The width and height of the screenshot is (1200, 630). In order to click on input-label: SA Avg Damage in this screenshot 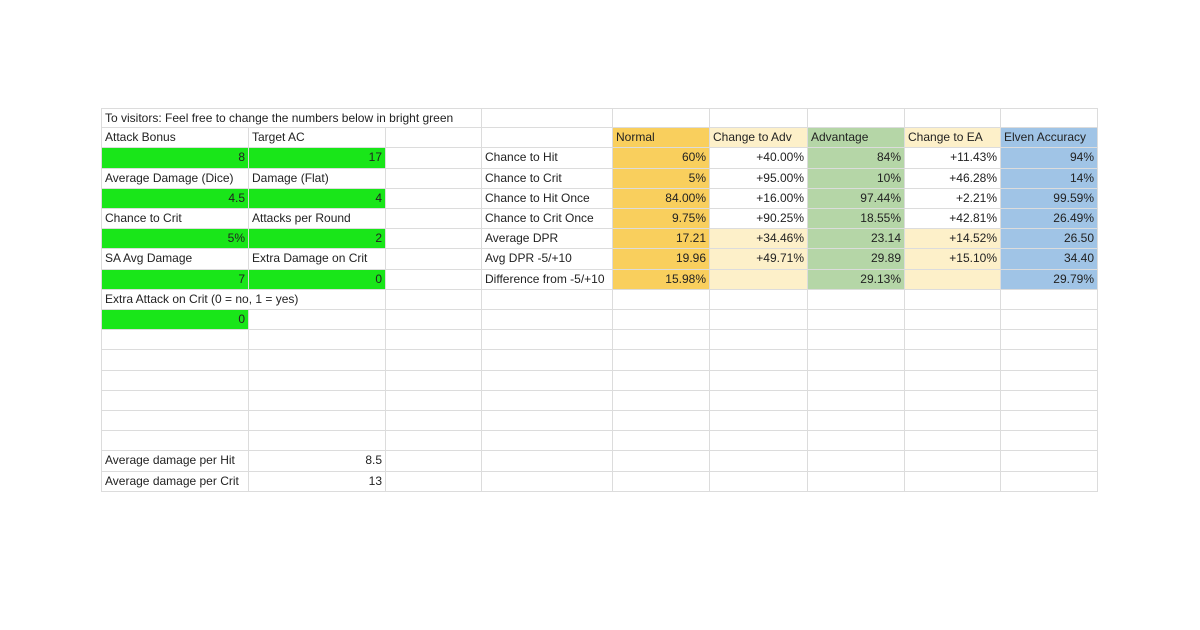, I will do `click(175, 259)`.